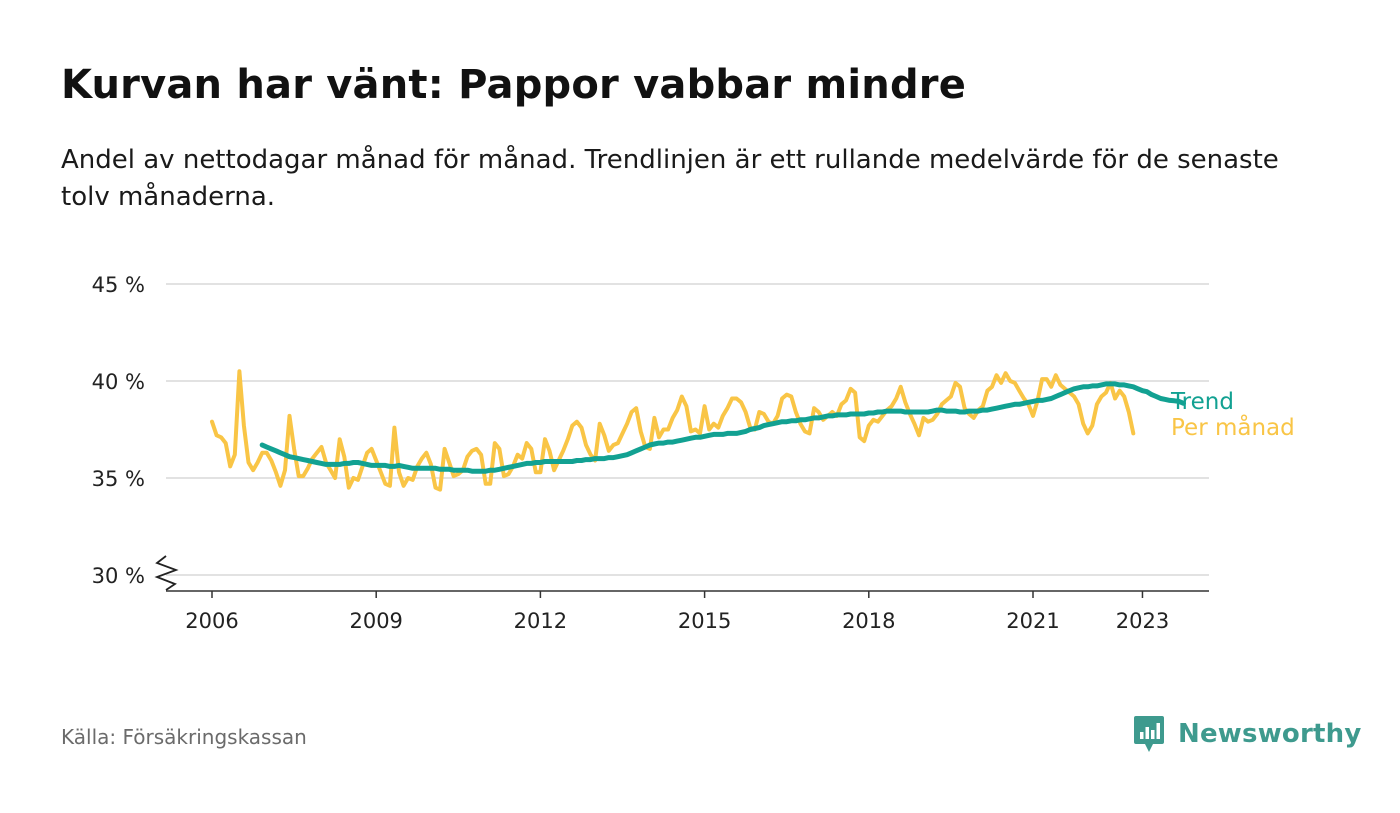 This screenshot has height=813, width=1400. I want to click on legend-label-trend: Trend, so click(1202, 402).